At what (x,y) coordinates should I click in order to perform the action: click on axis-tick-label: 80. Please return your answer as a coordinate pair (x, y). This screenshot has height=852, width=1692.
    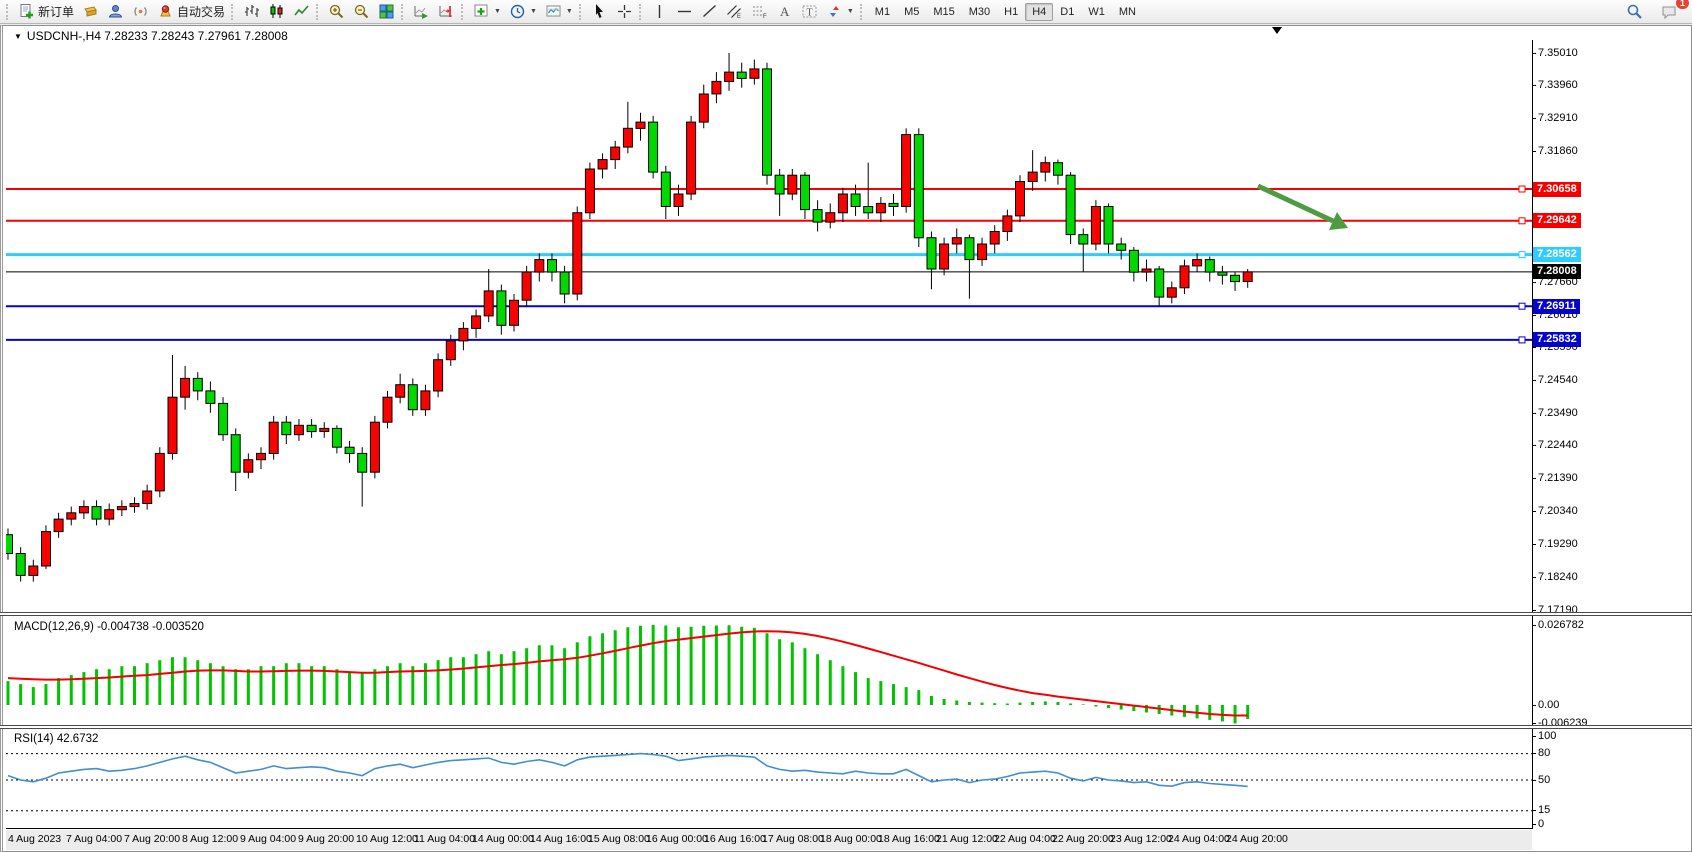
    Looking at the image, I should click on (1541, 753).